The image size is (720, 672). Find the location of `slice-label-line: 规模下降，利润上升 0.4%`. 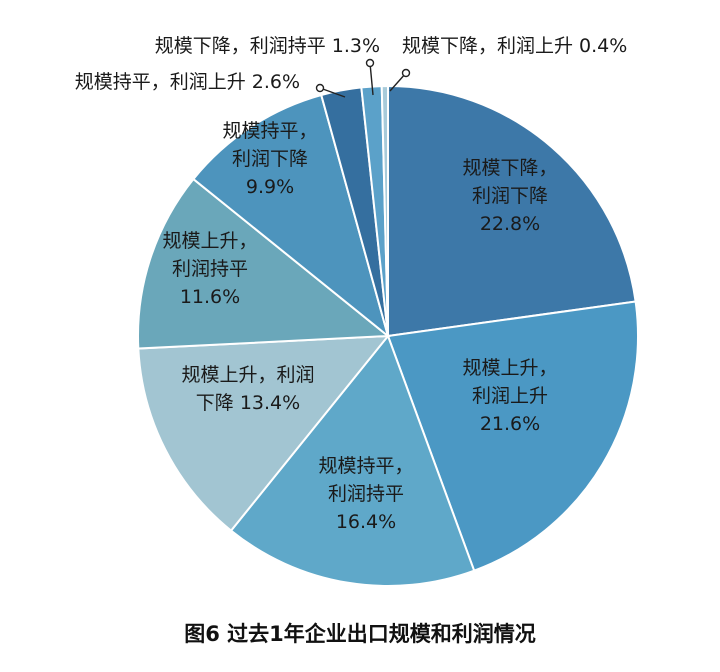

slice-label-line: 规模下降，利润上升 0.4% is located at coordinates (514, 46).